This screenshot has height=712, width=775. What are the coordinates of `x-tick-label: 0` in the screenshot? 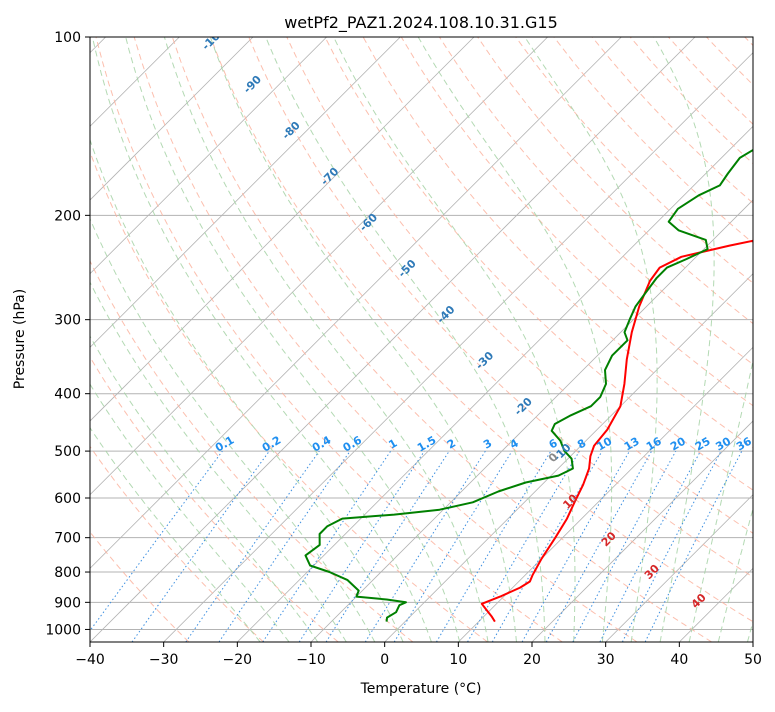 It's located at (384, 660).